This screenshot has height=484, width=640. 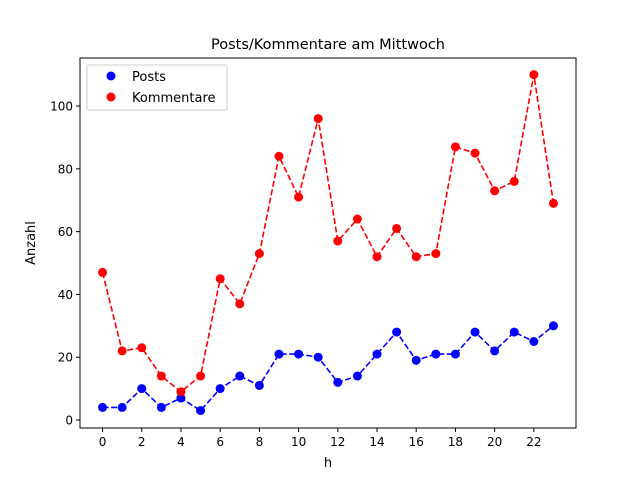 What do you see at coordinates (31, 243) in the screenshot?
I see `y-axis-label: Anzahl` at bounding box center [31, 243].